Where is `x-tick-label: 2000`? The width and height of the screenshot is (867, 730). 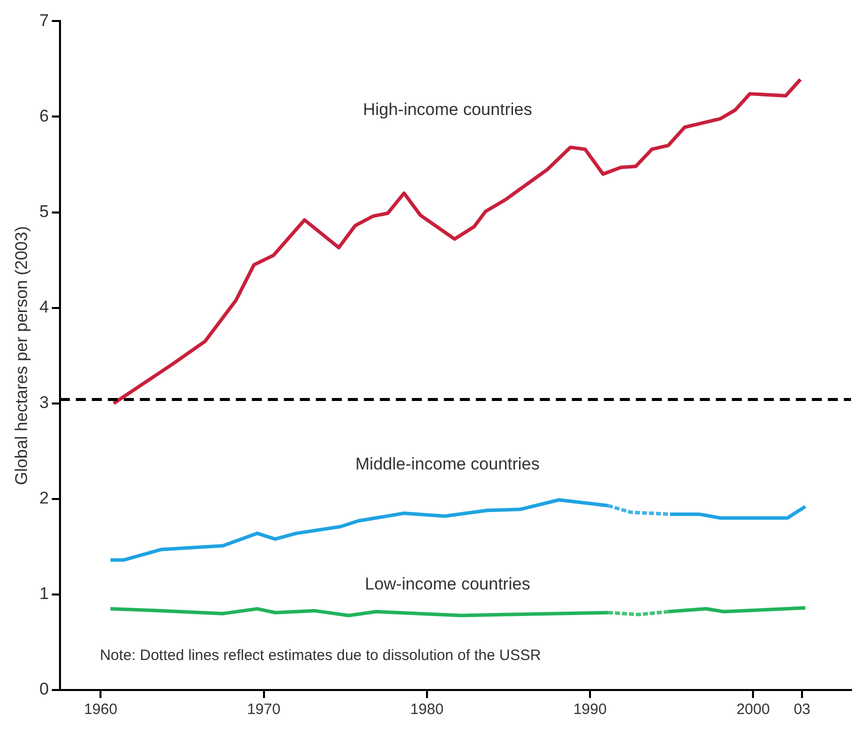 x-tick-label: 2000 is located at coordinates (753, 709).